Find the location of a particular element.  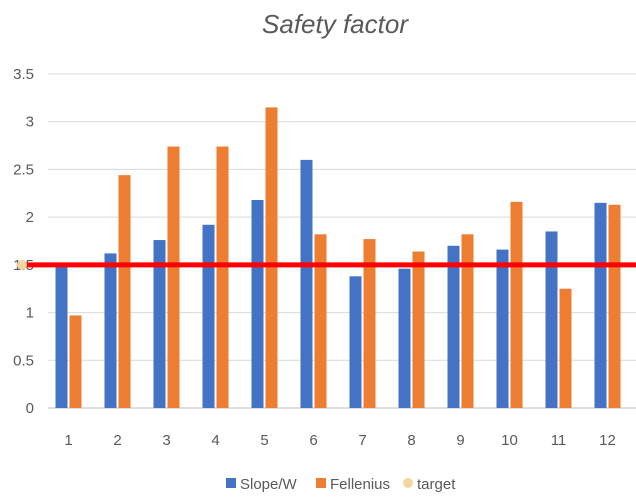

x-tick-label: 1 is located at coordinates (68, 440).